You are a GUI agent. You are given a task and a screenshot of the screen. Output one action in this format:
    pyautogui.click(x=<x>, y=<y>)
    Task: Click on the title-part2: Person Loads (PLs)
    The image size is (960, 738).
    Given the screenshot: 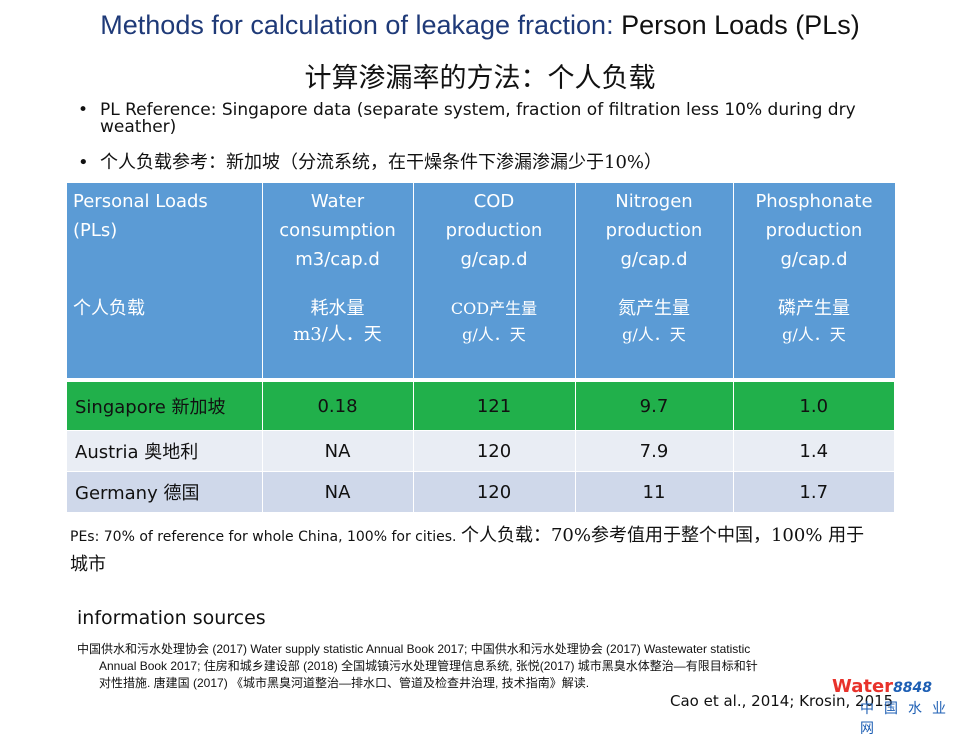 What is the action you would take?
    pyautogui.click(x=736, y=25)
    